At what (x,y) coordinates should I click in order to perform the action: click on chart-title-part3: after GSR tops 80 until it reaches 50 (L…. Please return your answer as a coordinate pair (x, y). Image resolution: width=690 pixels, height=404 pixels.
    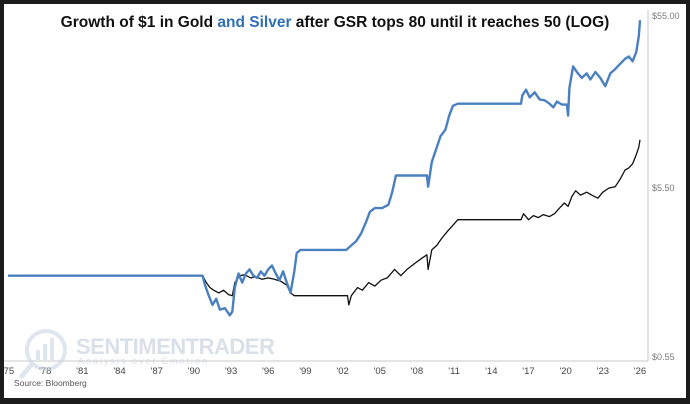
    Looking at the image, I should click on (450, 22).